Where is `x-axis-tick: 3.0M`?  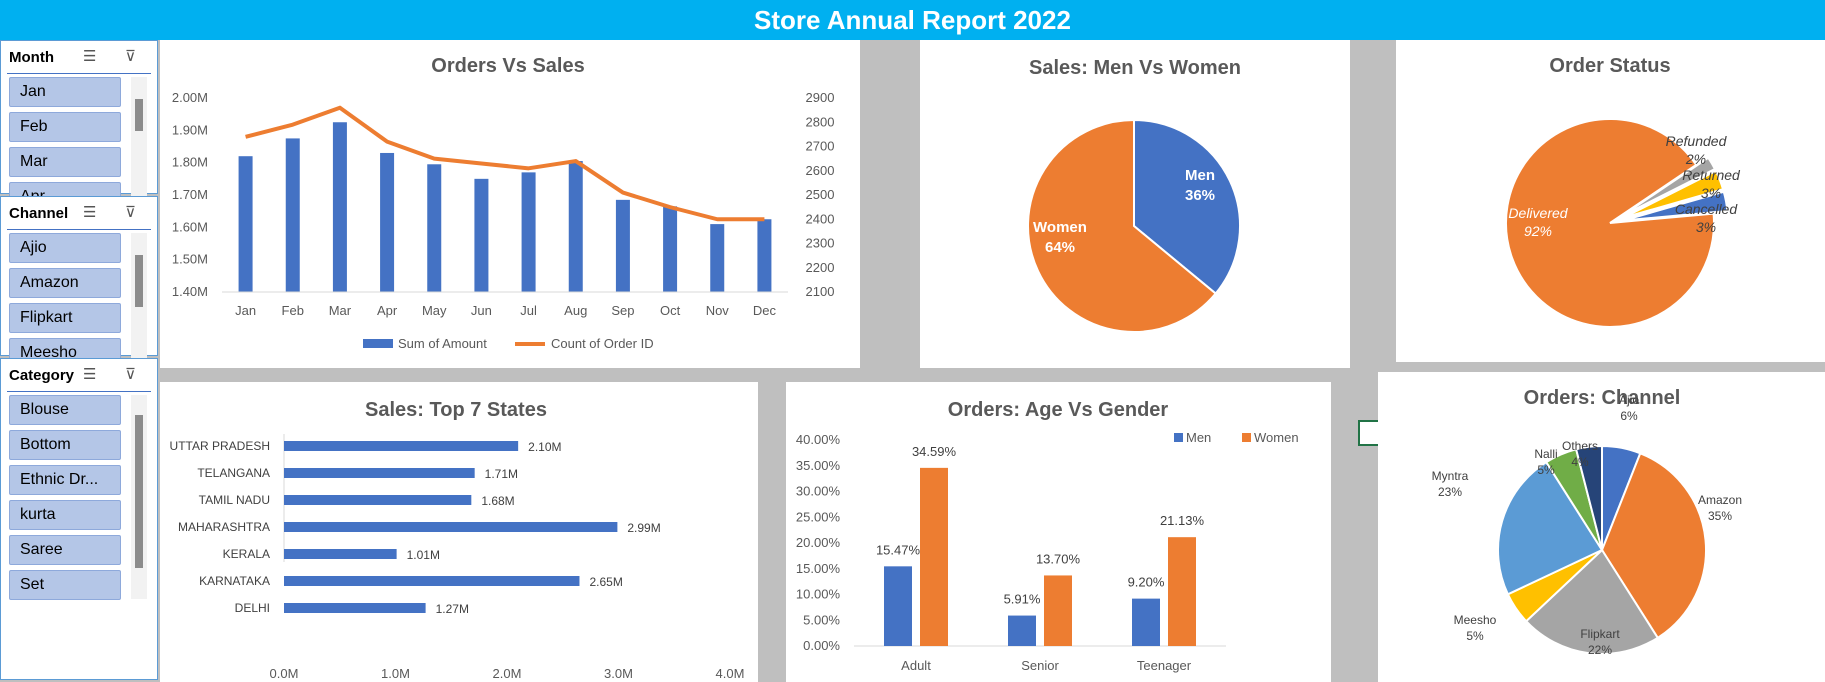
x-axis-tick: 3.0M is located at coordinates (618, 673).